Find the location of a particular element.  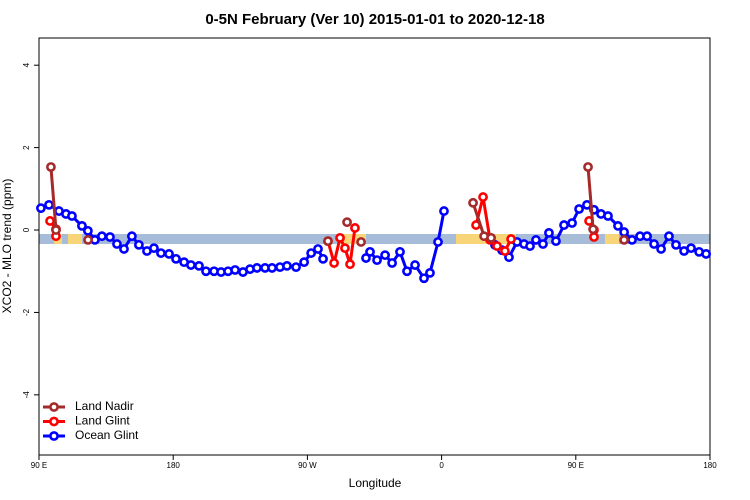

y-axis-label: XCO2 - MLO trend (ppm) is located at coordinates (7, 246).